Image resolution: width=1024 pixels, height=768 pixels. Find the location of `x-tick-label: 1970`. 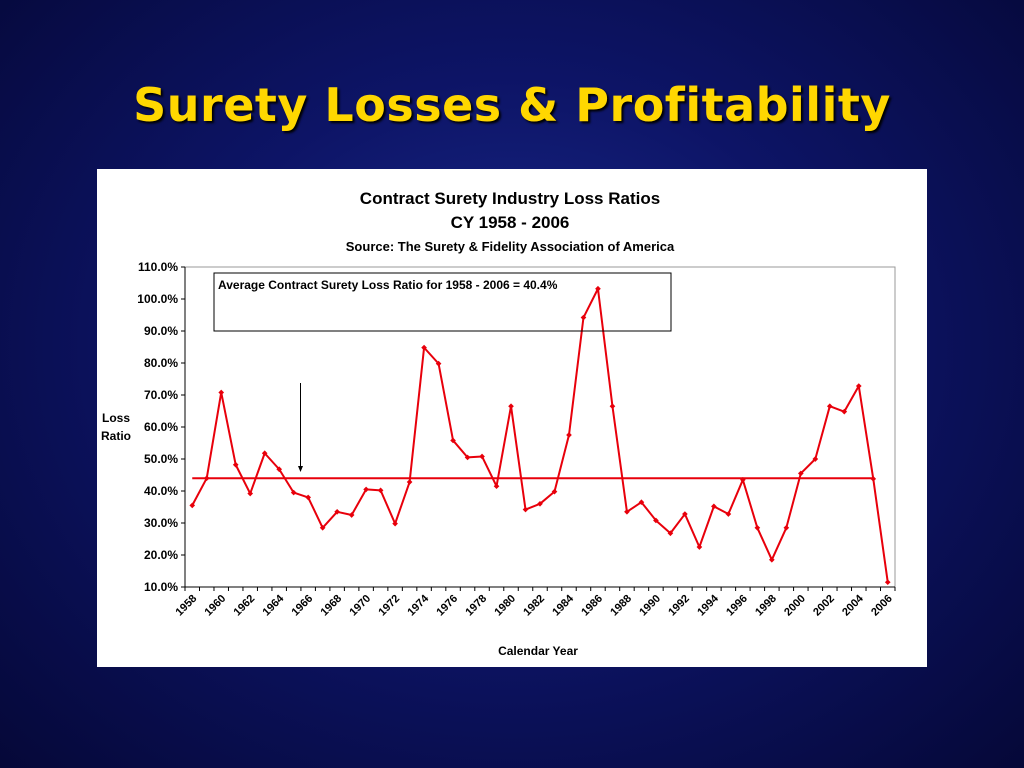

x-tick-label: 1970 is located at coordinates (360, 606).